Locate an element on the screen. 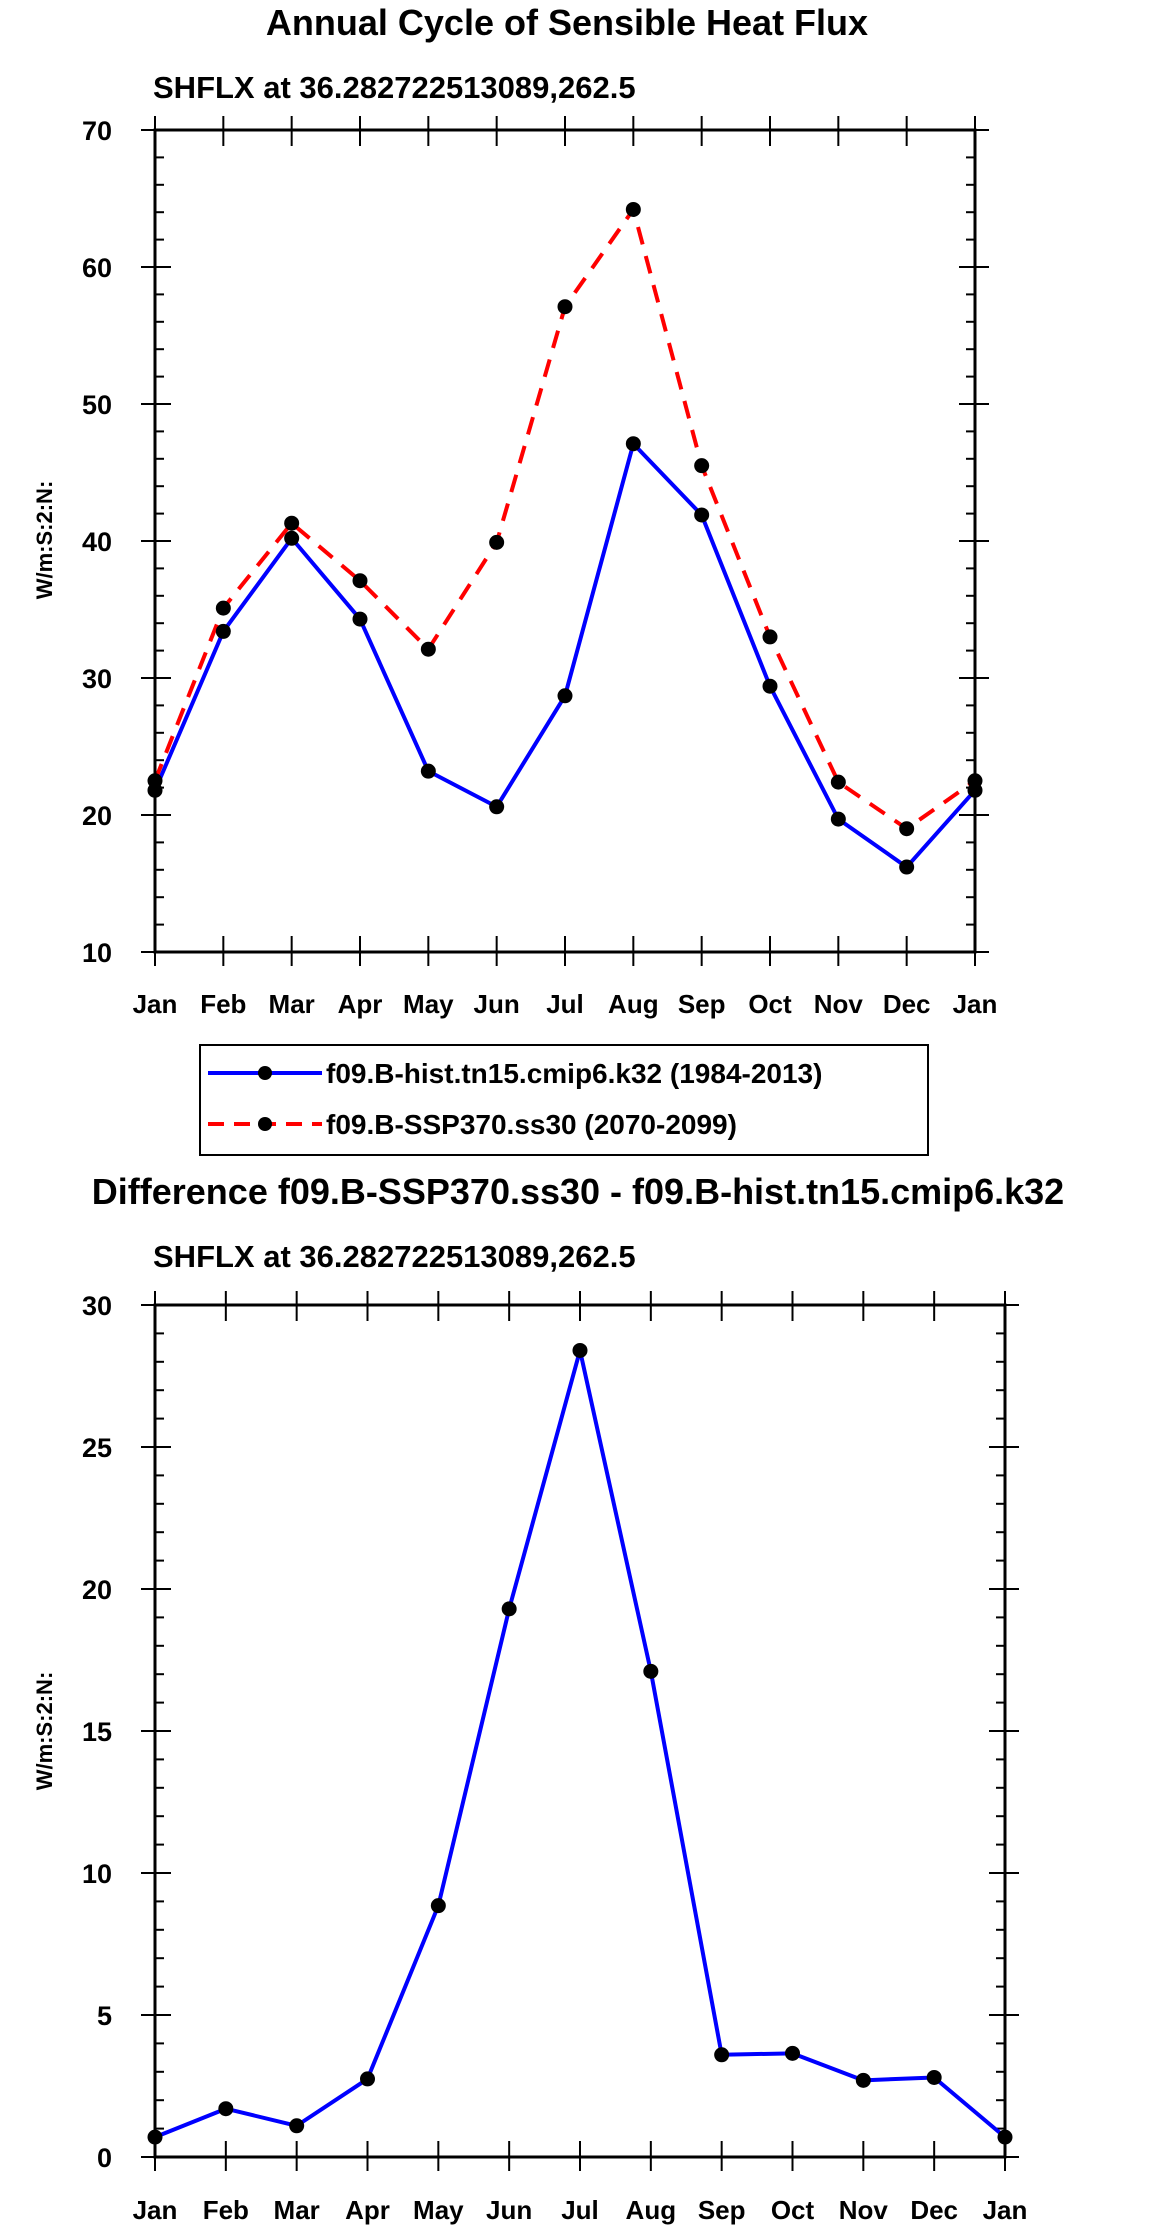 The height and width of the screenshot is (2231, 1161). ytick-label: 60 is located at coordinates (97, 268).